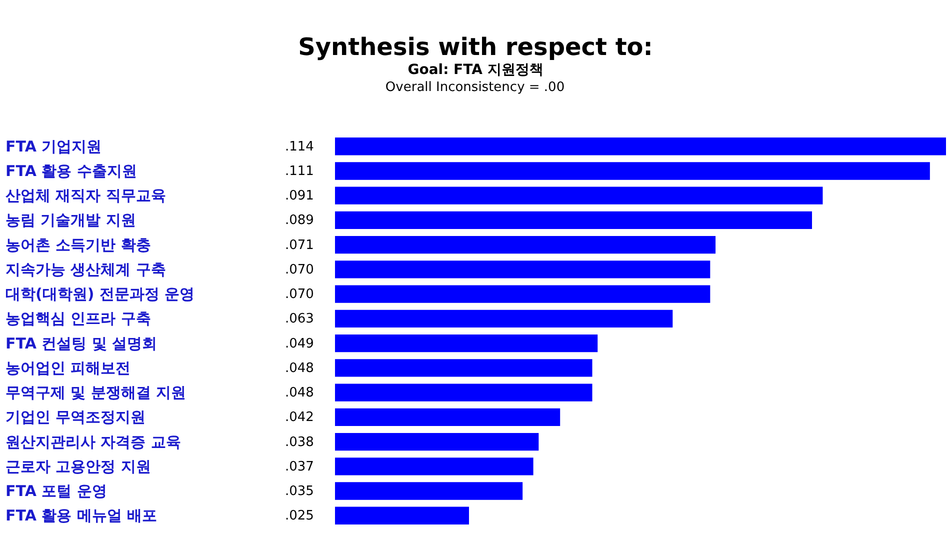  What do you see at coordinates (56, 491) in the screenshot?
I see `y-tick-label: FTA 포털 운영` at bounding box center [56, 491].